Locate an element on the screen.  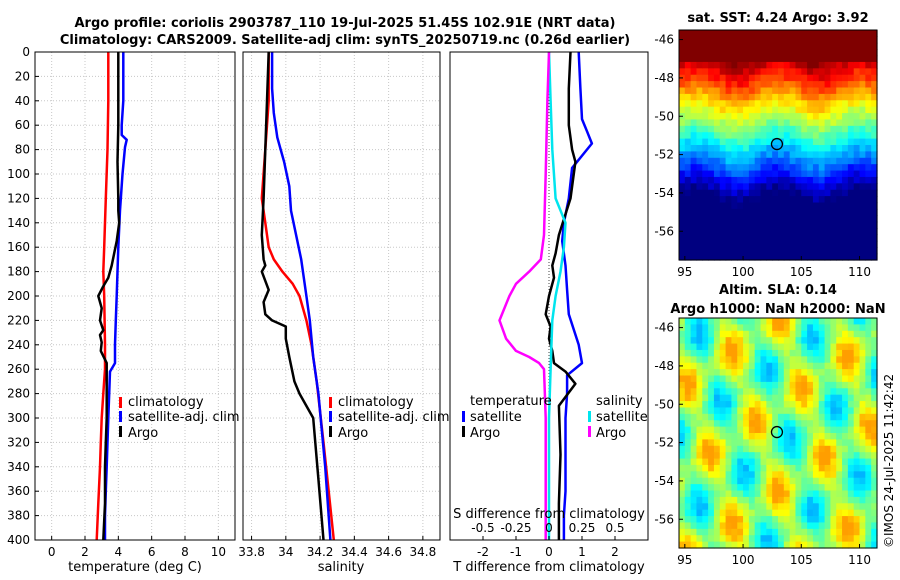
y-tick-label: -52 is located at coordinates (664, 155).